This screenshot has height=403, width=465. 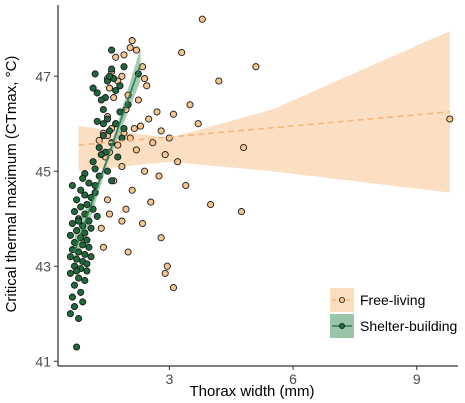 I want to click on x-tick-label: 3, so click(x=169, y=379).